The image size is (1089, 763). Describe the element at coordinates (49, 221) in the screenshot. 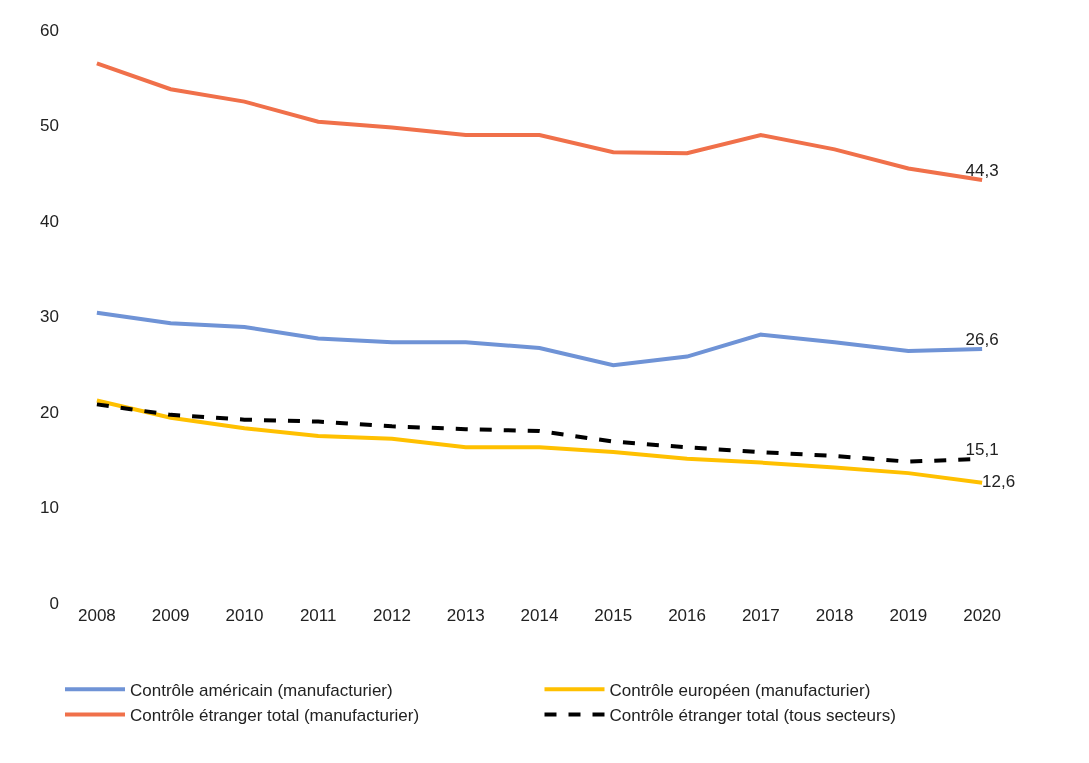

I see `y-tick-label: 40` at that location.